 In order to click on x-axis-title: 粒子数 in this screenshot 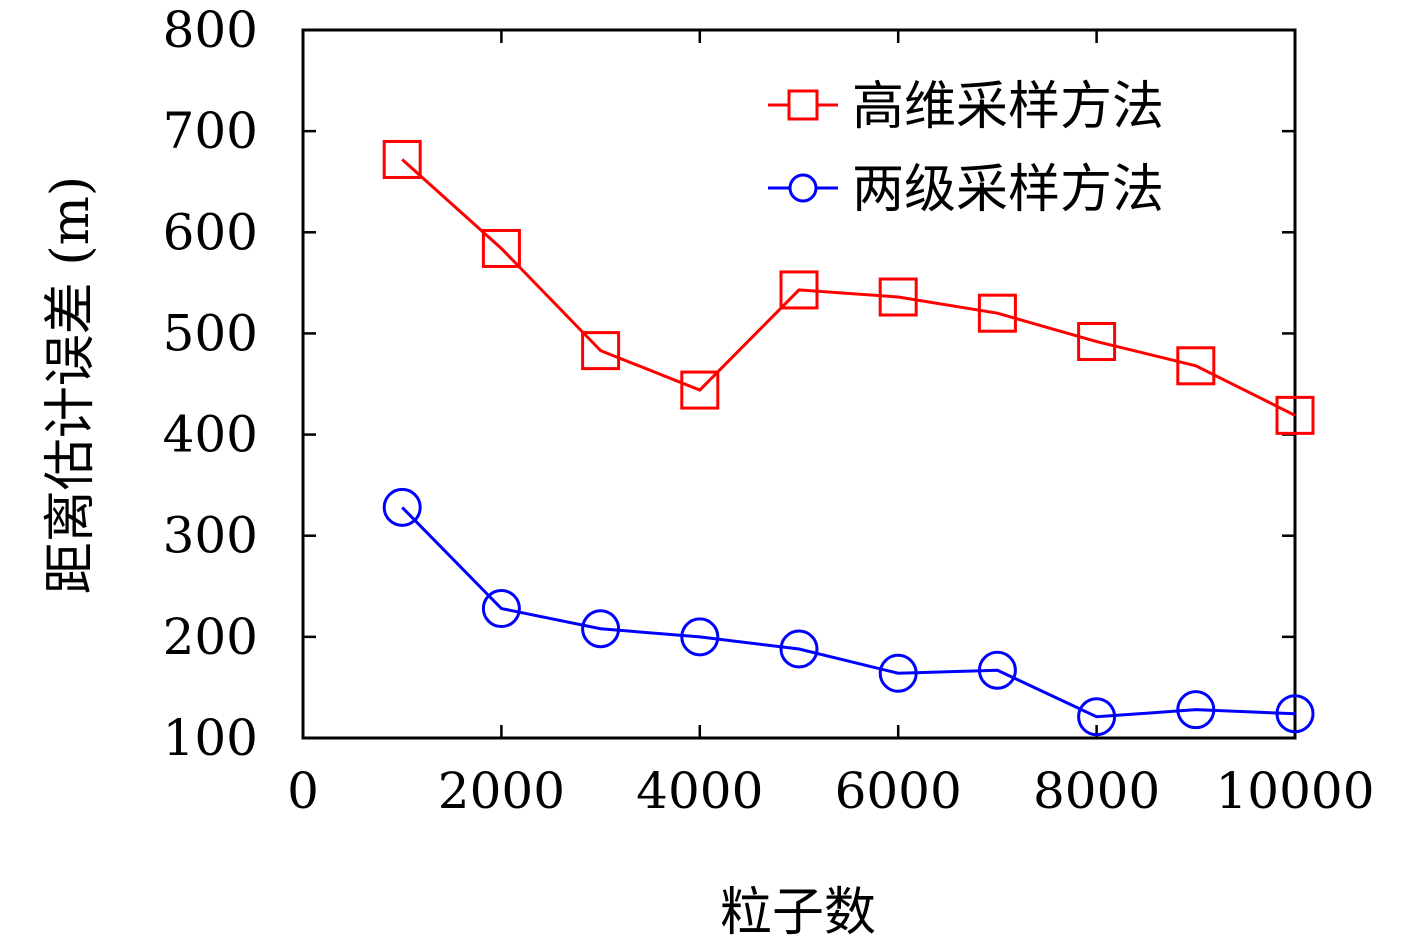, I will do `click(798, 913)`.